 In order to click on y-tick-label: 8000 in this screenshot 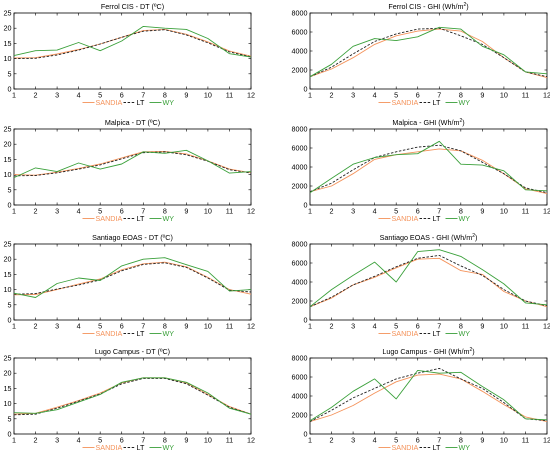, I will do `click(300, 244)`.